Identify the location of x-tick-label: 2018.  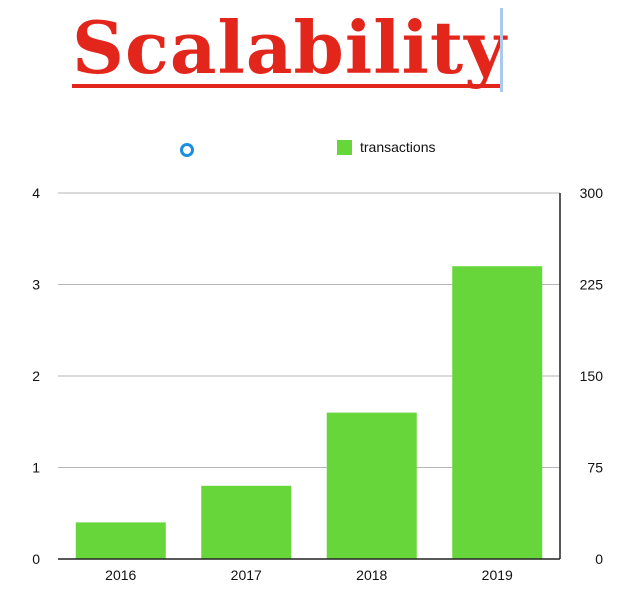
(371, 575).